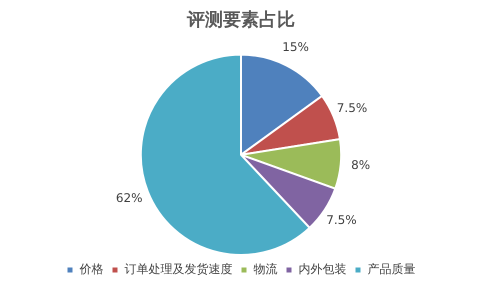 The width and height of the screenshot is (482, 290). What do you see at coordinates (392, 269) in the screenshot?
I see `legend-label: 产品质量` at bounding box center [392, 269].